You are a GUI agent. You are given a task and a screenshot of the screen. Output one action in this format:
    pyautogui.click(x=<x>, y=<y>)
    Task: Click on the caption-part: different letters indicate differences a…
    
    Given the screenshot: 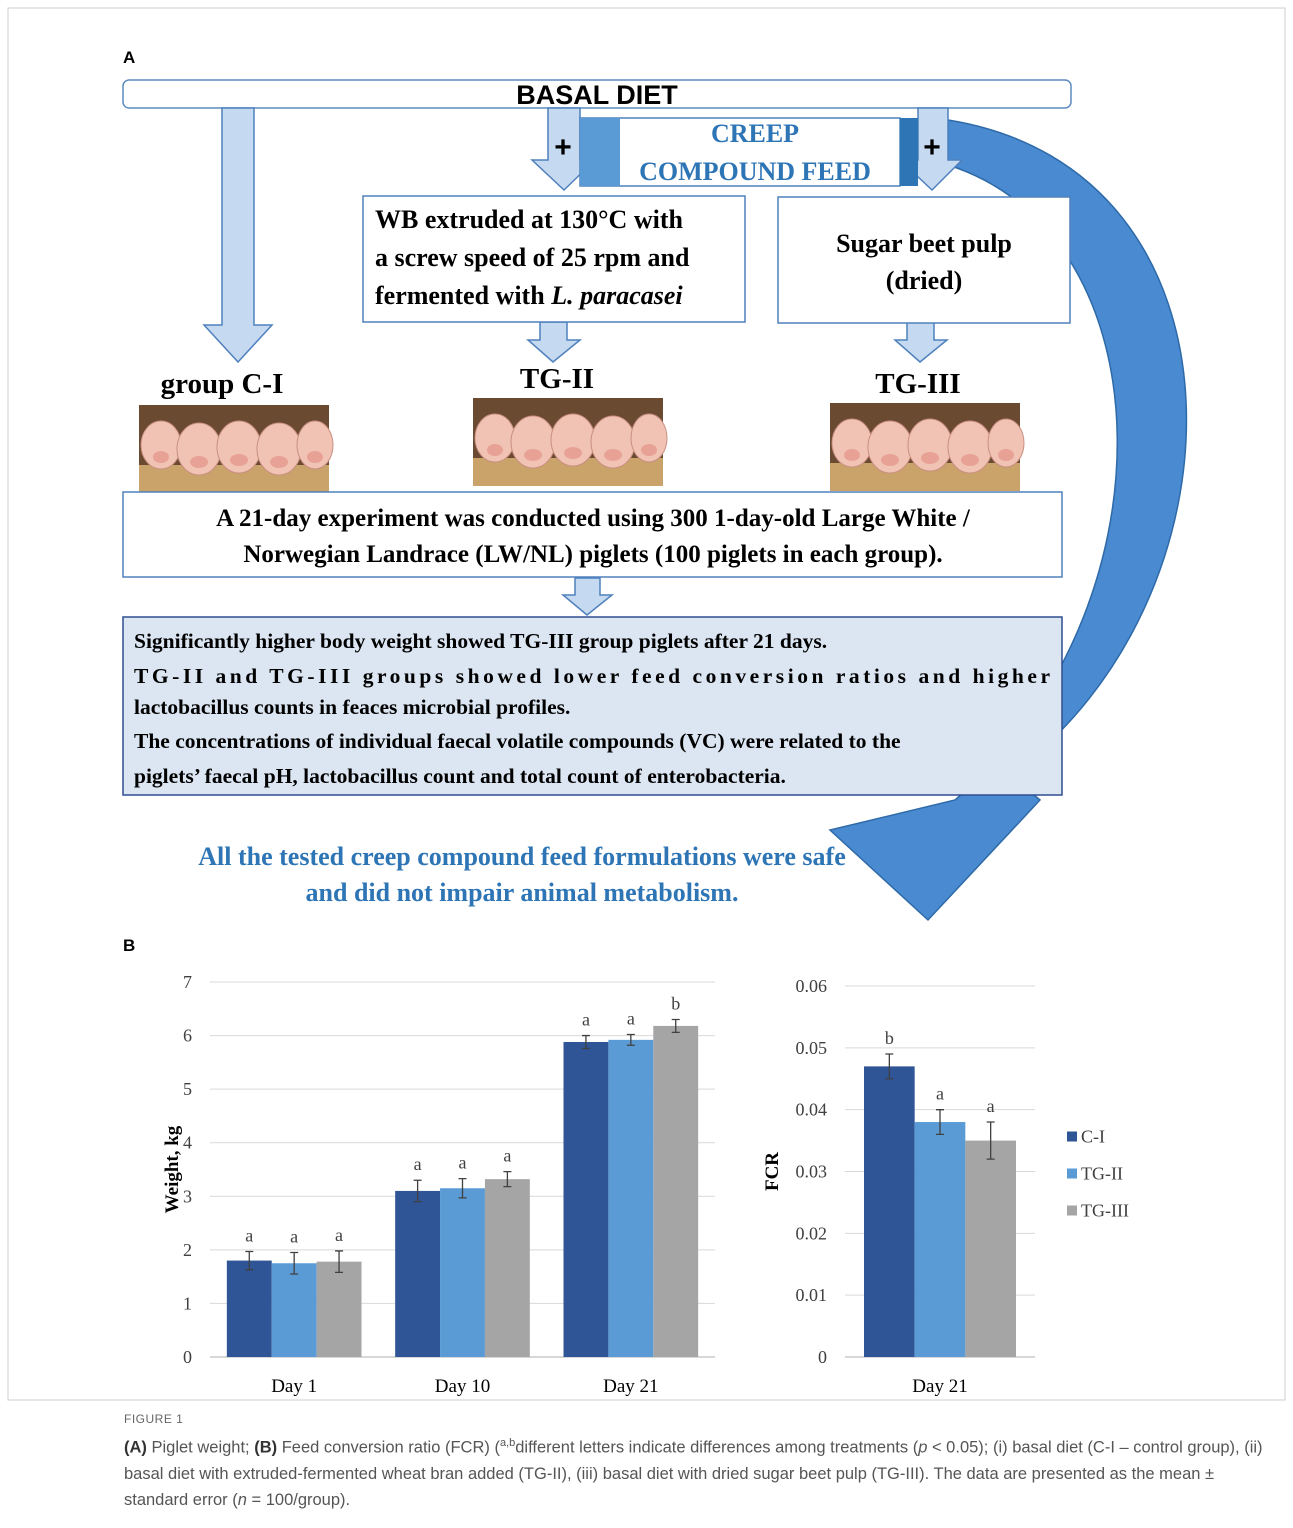 What is the action you would take?
    pyautogui.click(x=717, y=1447)
    